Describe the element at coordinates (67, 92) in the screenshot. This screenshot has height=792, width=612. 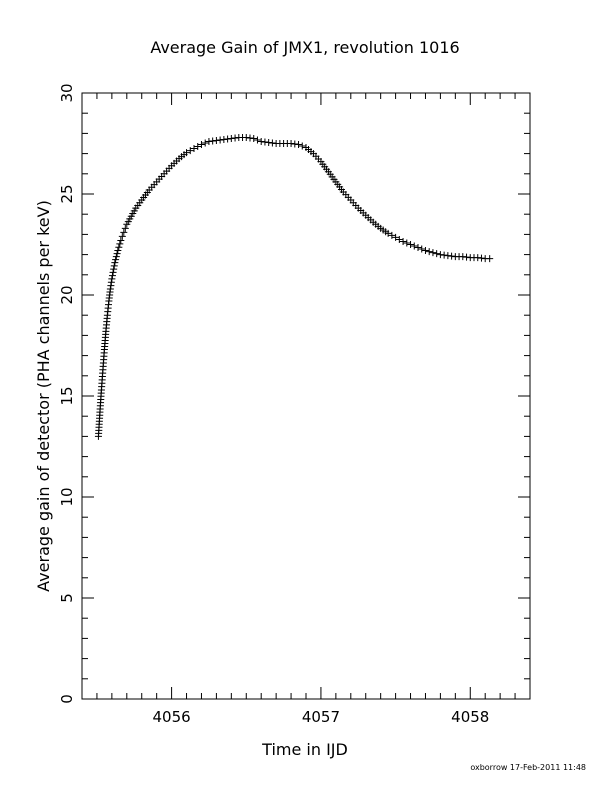
I see `y-tick-label: 30` at that location.